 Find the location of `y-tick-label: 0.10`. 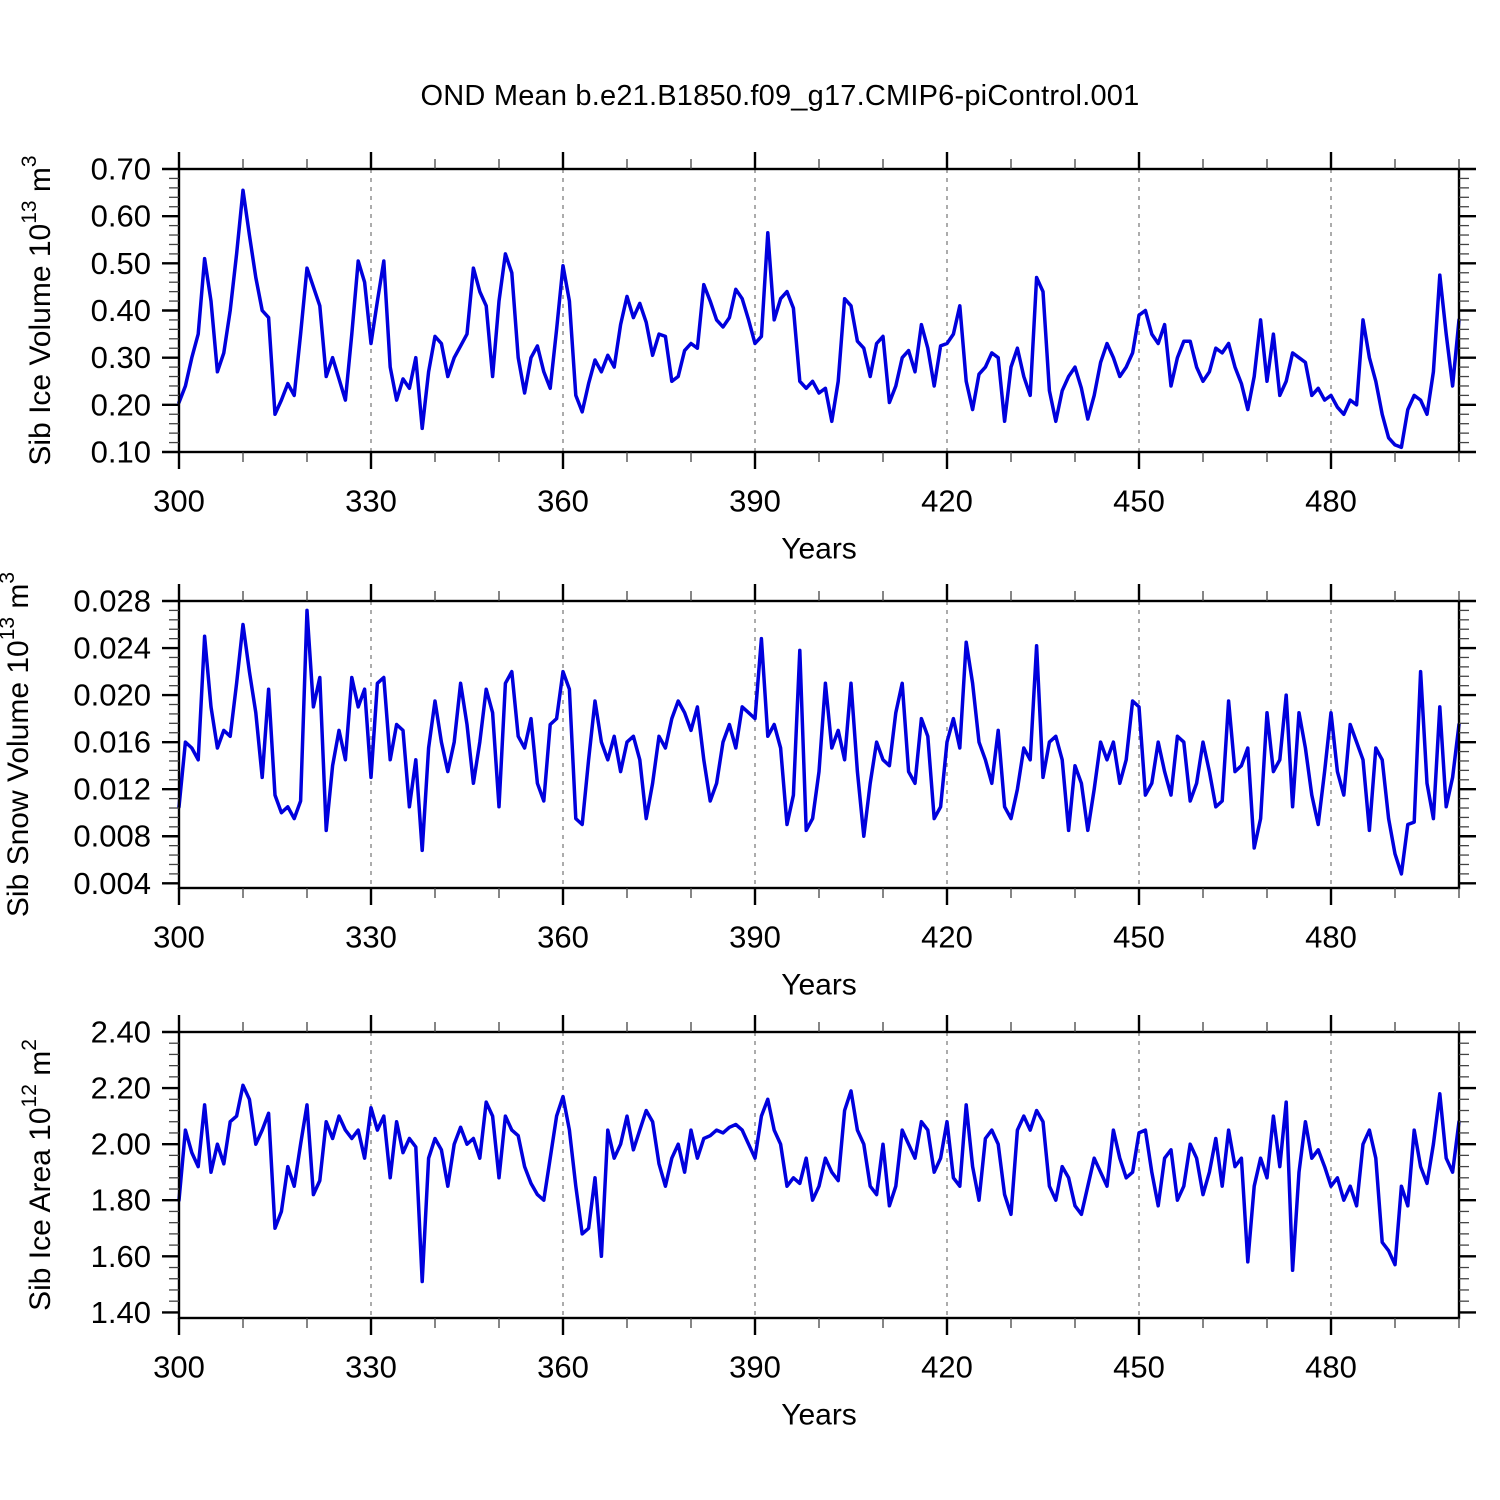

y-tick-label: 0.10 is located at coordinates (121, 452).